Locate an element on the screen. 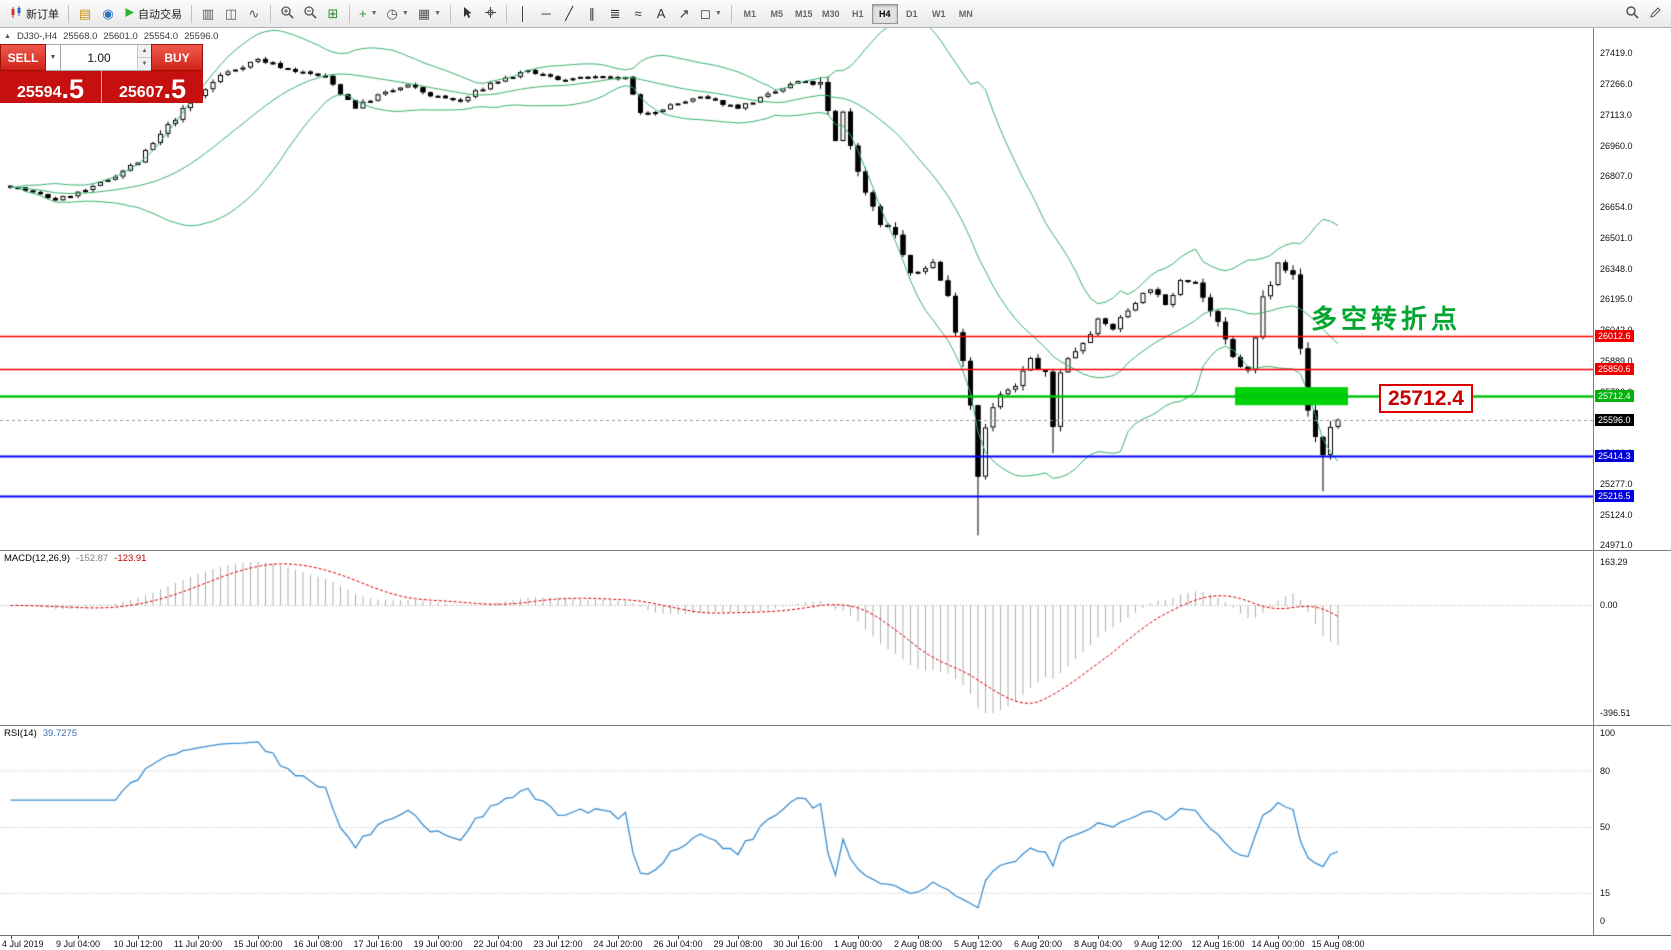 This screenshot has width=1671, height=950. arrows-button: ↗ is located at coordinates (684, 14).